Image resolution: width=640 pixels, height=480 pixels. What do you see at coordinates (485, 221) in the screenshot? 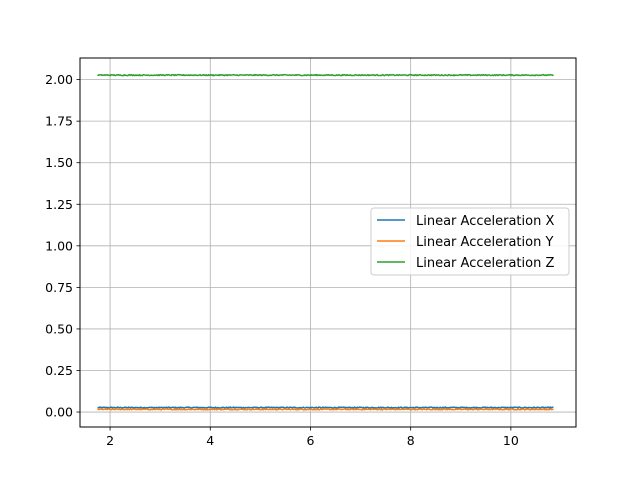
I see `legend-entry: Linear Acceleration X` at bounding box center [485, 221].